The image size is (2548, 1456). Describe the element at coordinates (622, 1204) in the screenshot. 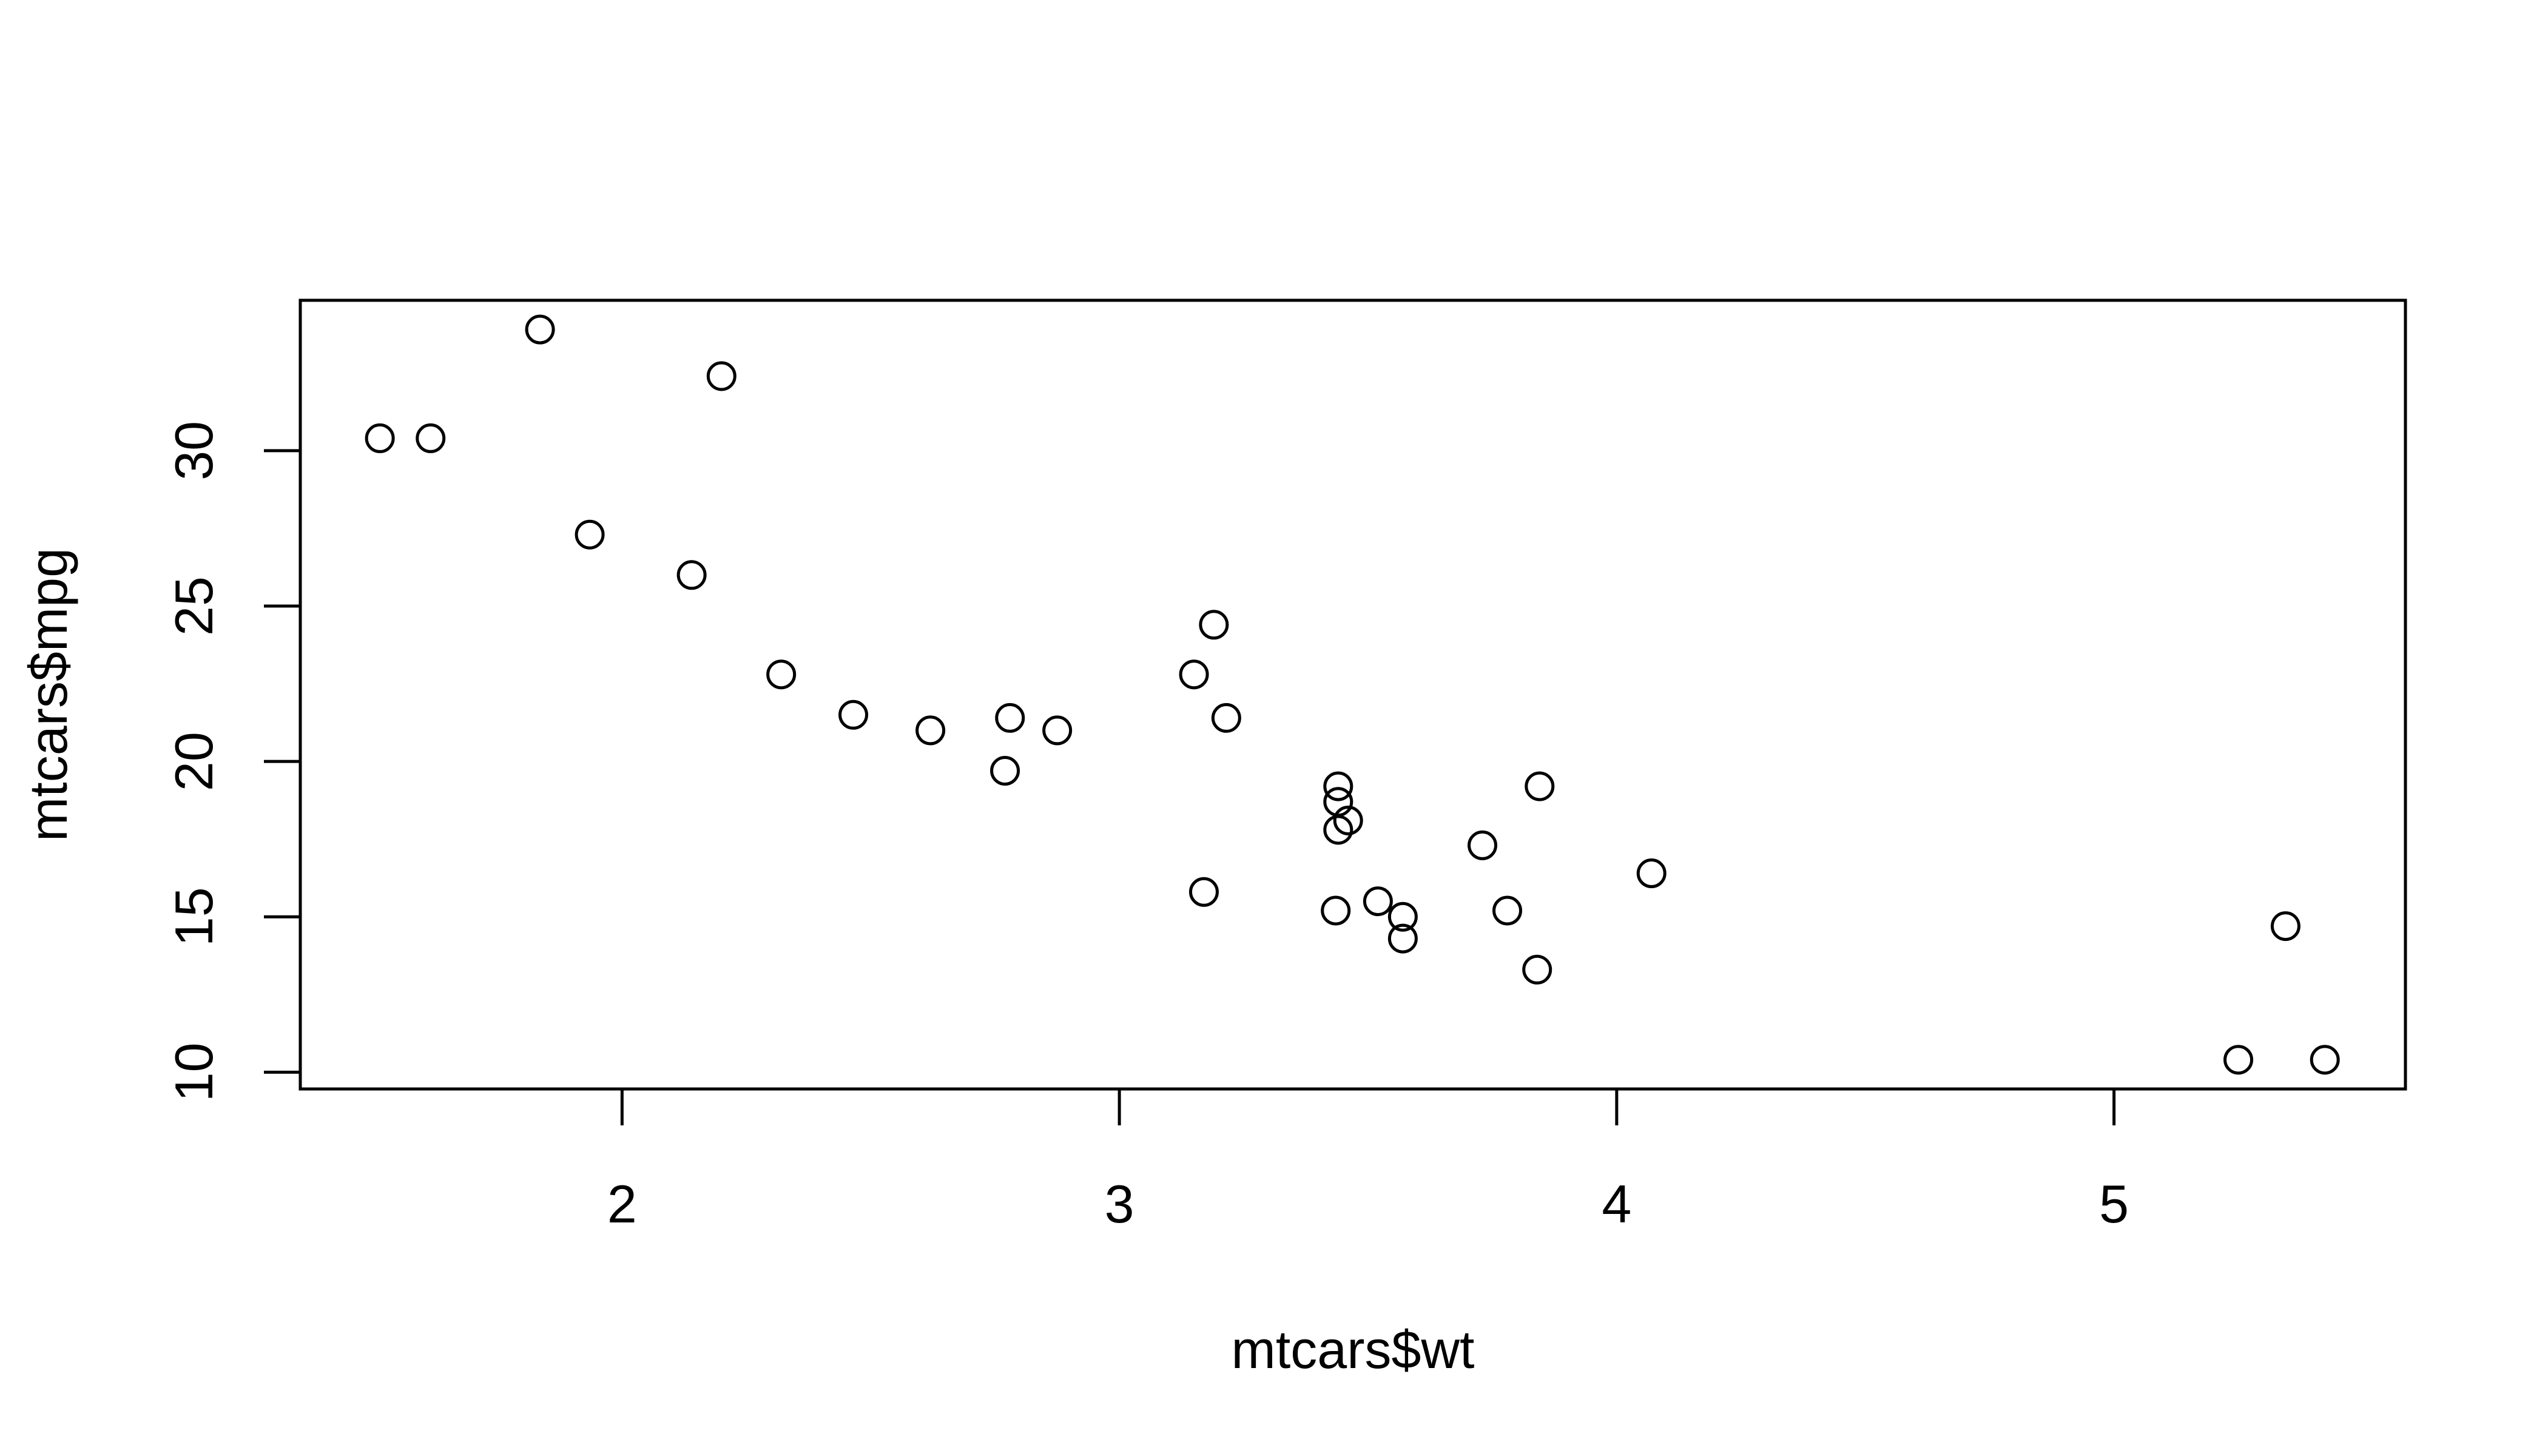

I see `x-tick-label: 2` at that location.